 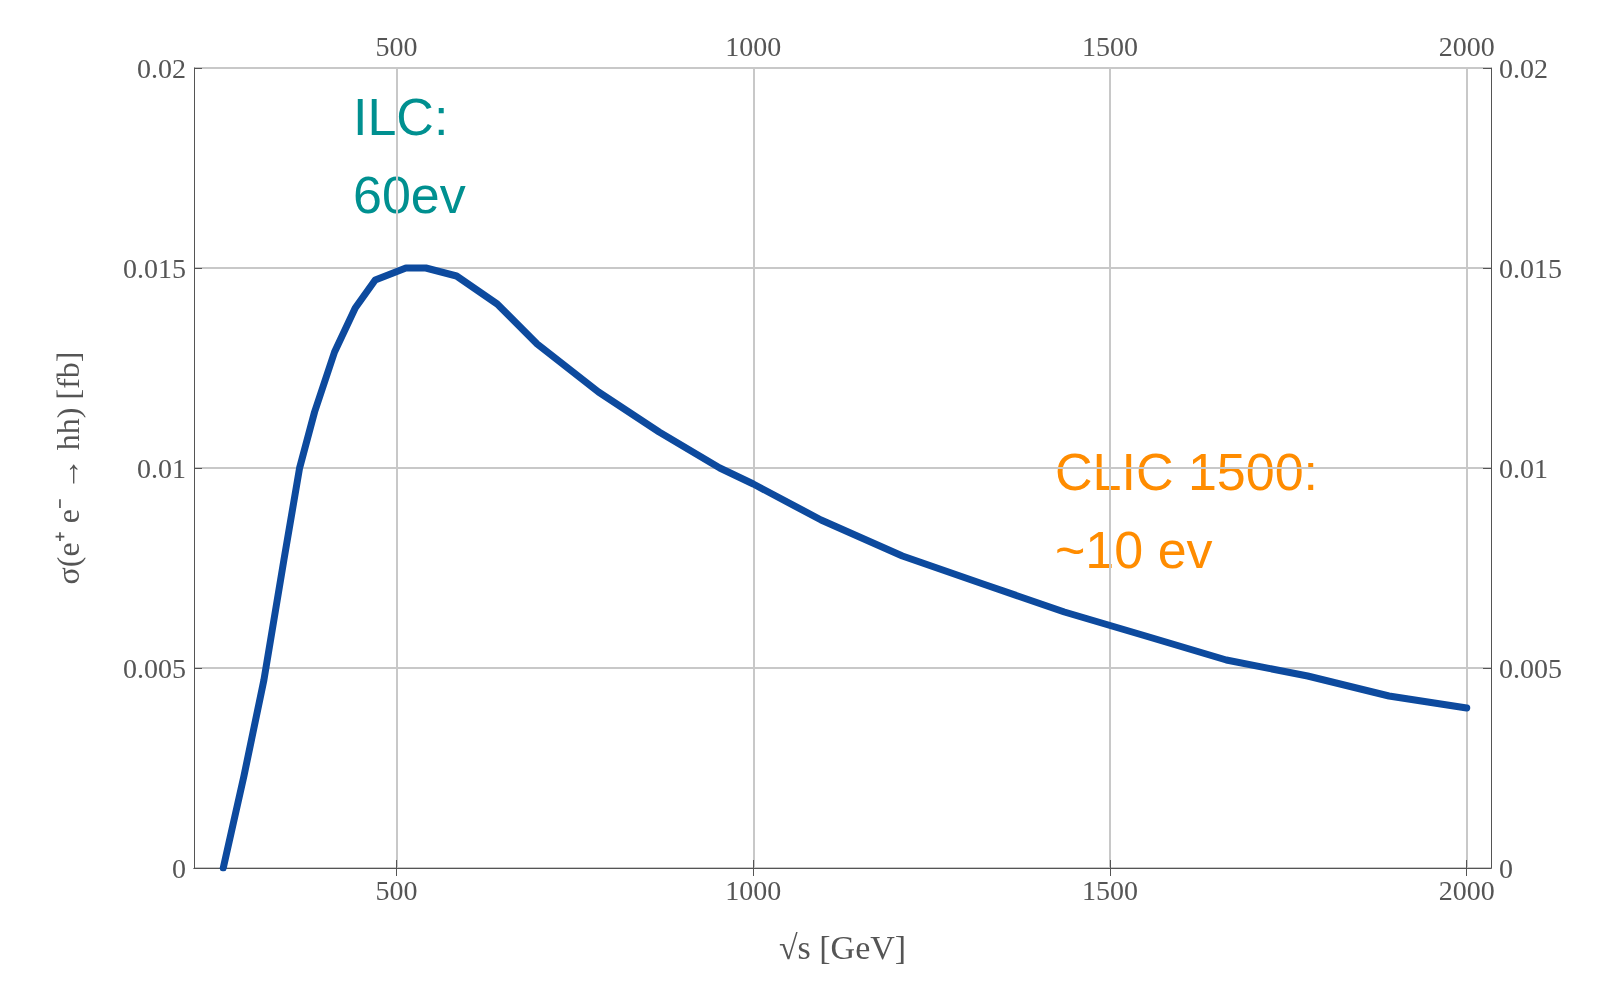 I want to click on y2-tick-label: 0.015, so click(x=1530, y=268).